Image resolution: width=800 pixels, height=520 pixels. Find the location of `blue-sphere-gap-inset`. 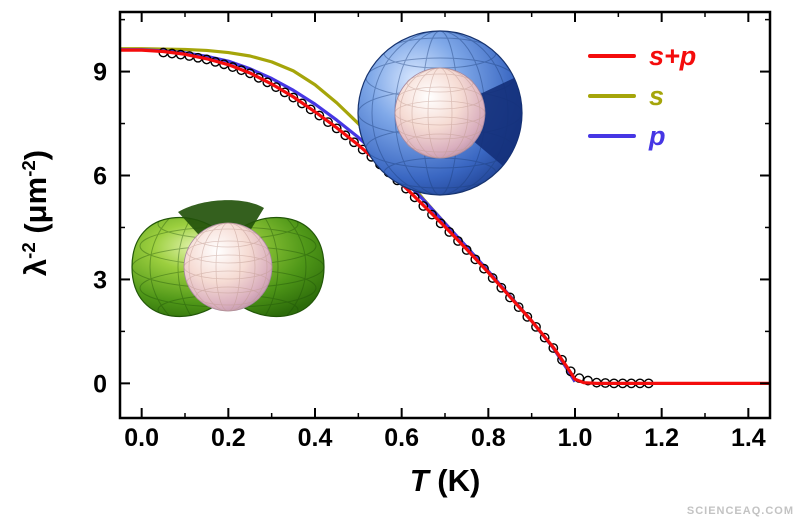

blue-sphere-gap-inset is located at coordinates (440, 113).